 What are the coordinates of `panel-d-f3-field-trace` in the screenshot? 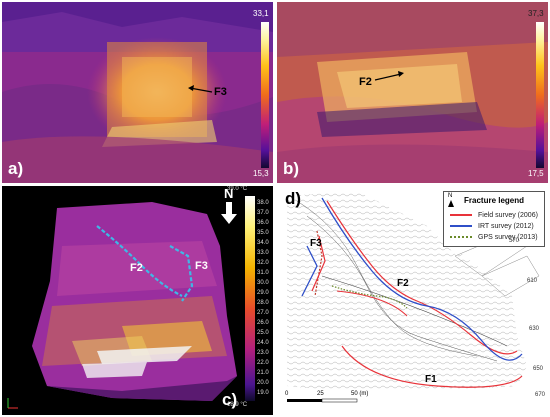 It's located at (318, 263).